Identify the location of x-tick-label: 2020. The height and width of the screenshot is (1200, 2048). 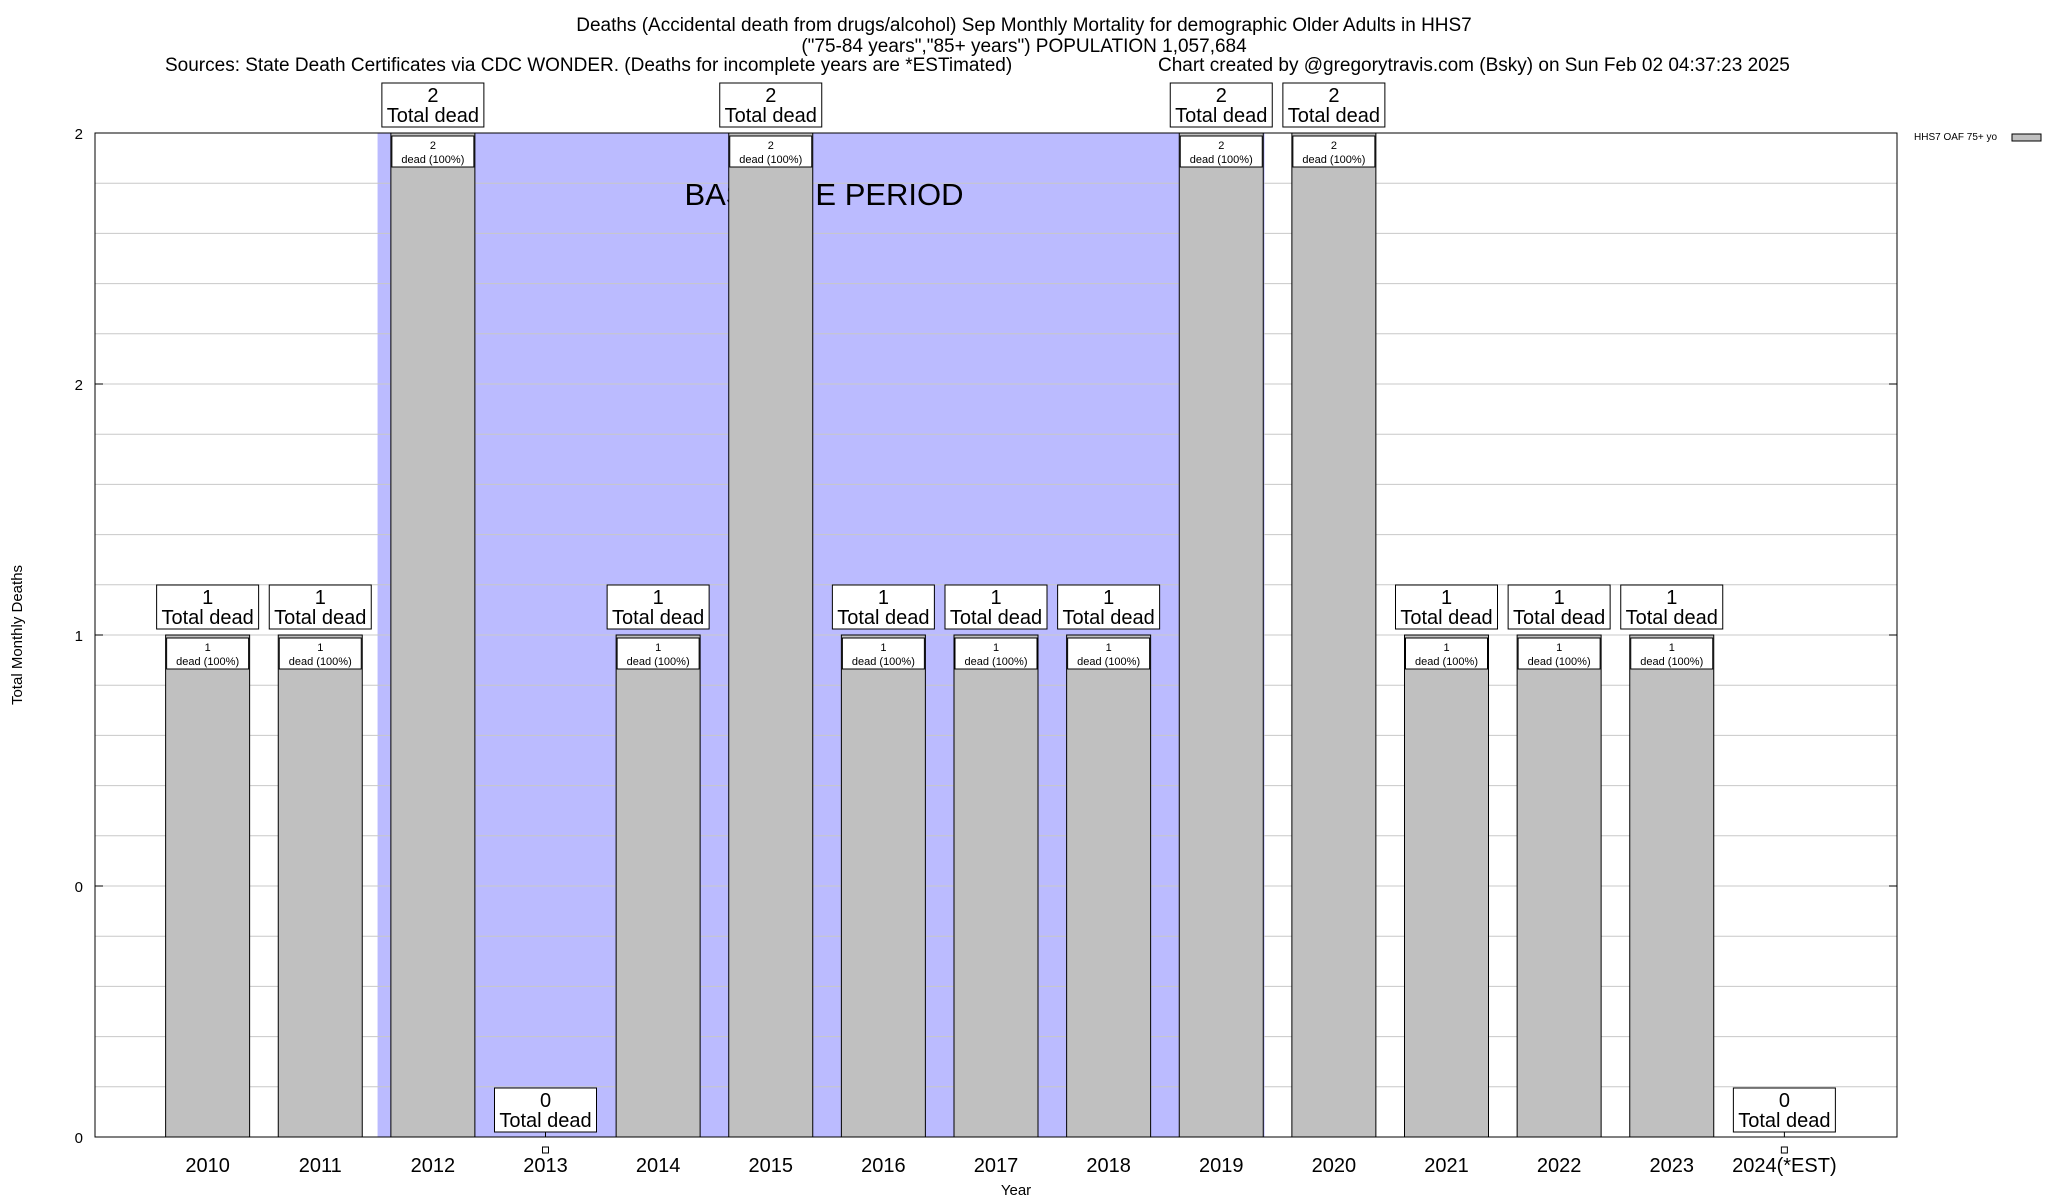
(1334, 1166).